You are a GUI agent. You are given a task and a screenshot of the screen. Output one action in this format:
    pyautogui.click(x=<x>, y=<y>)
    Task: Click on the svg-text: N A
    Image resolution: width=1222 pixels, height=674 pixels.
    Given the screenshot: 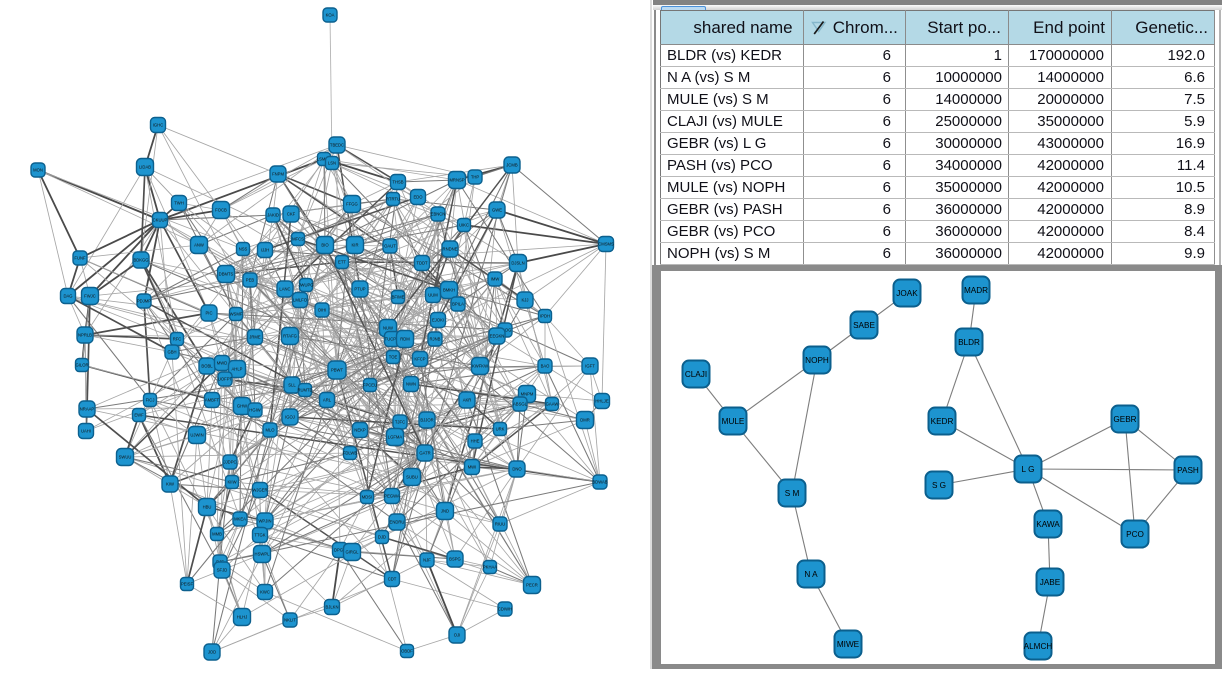 What is the action you would take?
    pyautogui.click(x=811, y=574)
    